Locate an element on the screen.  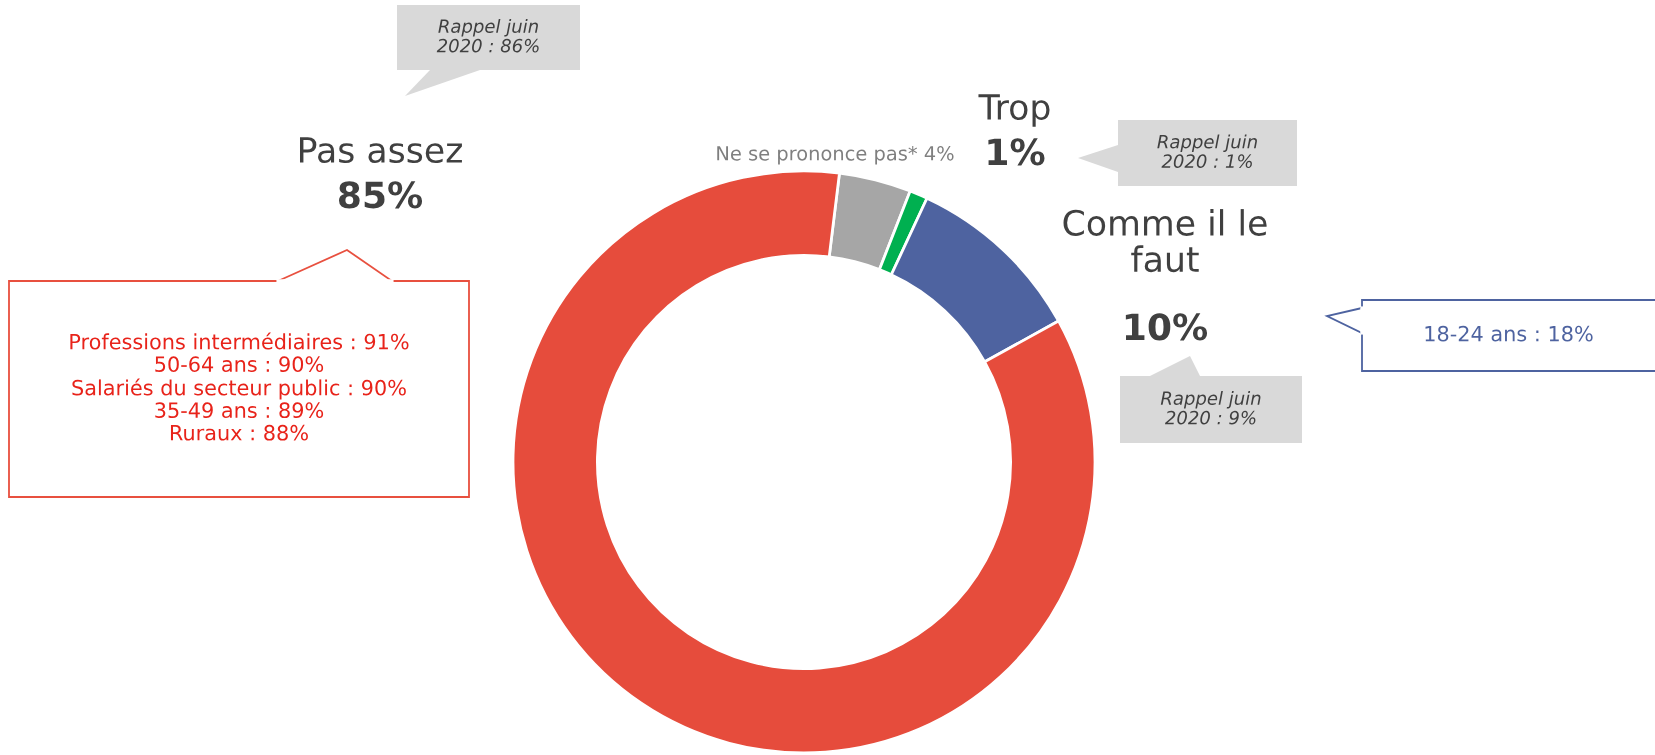
text: 18-24 ans : 18% is located at coordinates (1509, 333).